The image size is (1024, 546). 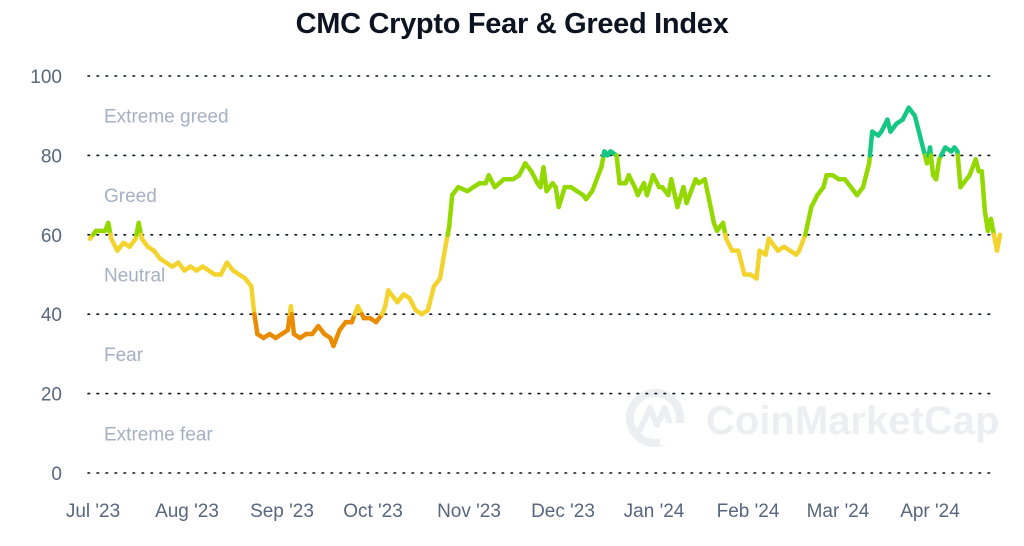 I want to click on zone-label: Greed, so click(x=130, y=196).